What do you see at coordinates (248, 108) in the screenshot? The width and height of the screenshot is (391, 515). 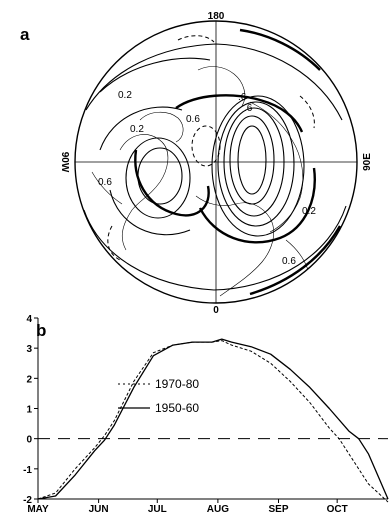 I see `contour-label-8: .6` at bounding box center [248, 108].